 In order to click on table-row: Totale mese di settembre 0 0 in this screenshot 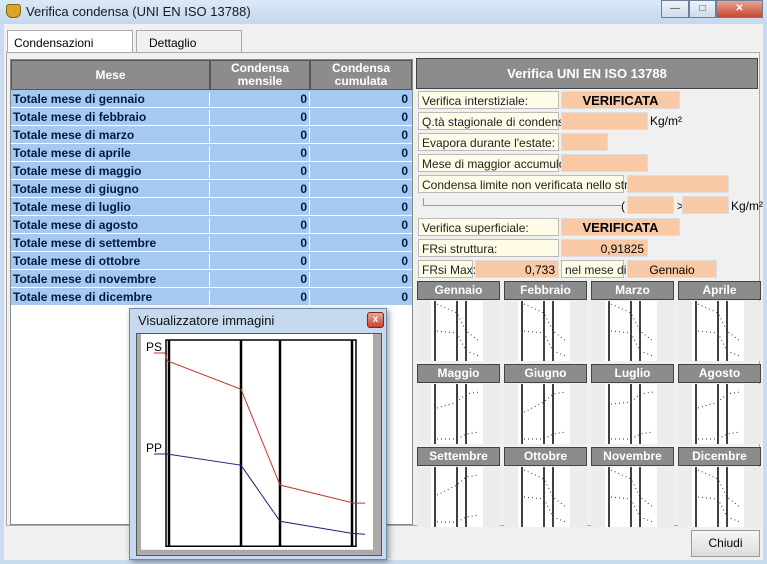, I will do `click(211, 243)`.